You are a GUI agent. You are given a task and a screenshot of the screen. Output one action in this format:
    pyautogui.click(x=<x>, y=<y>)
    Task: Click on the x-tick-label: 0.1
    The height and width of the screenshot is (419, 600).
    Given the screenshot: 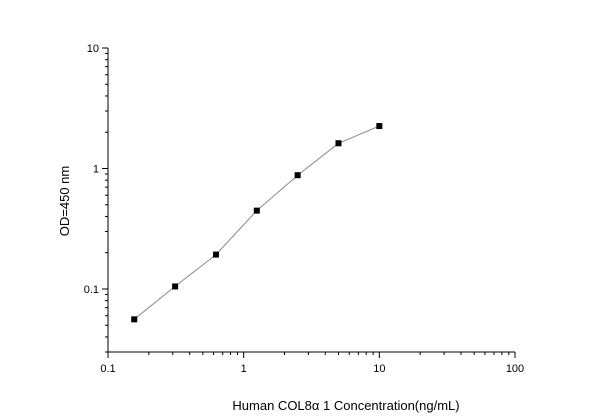 What is the action you would take?
    pyautogui.click(x=107, y=369)
    